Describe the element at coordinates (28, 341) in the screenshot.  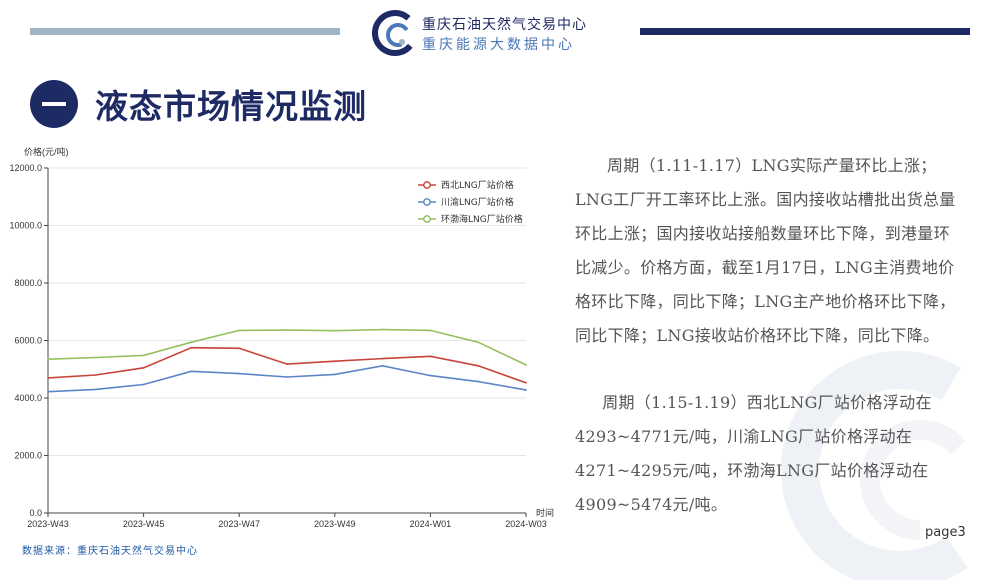
I see `y-tick-label: 6000.0` at that location.